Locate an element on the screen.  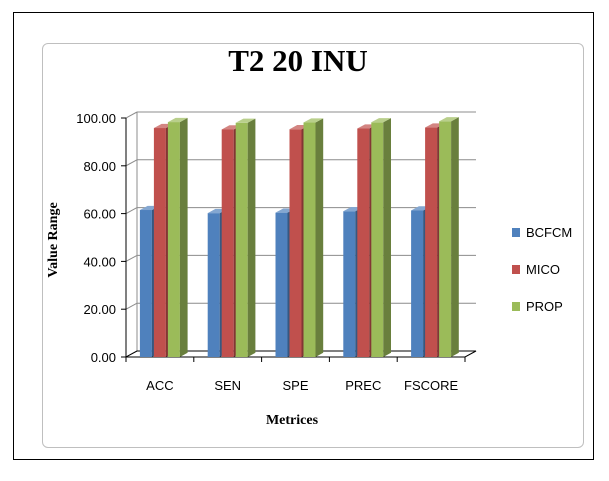
y-tick-label: 60.00 is located at coordinates (99, 214).